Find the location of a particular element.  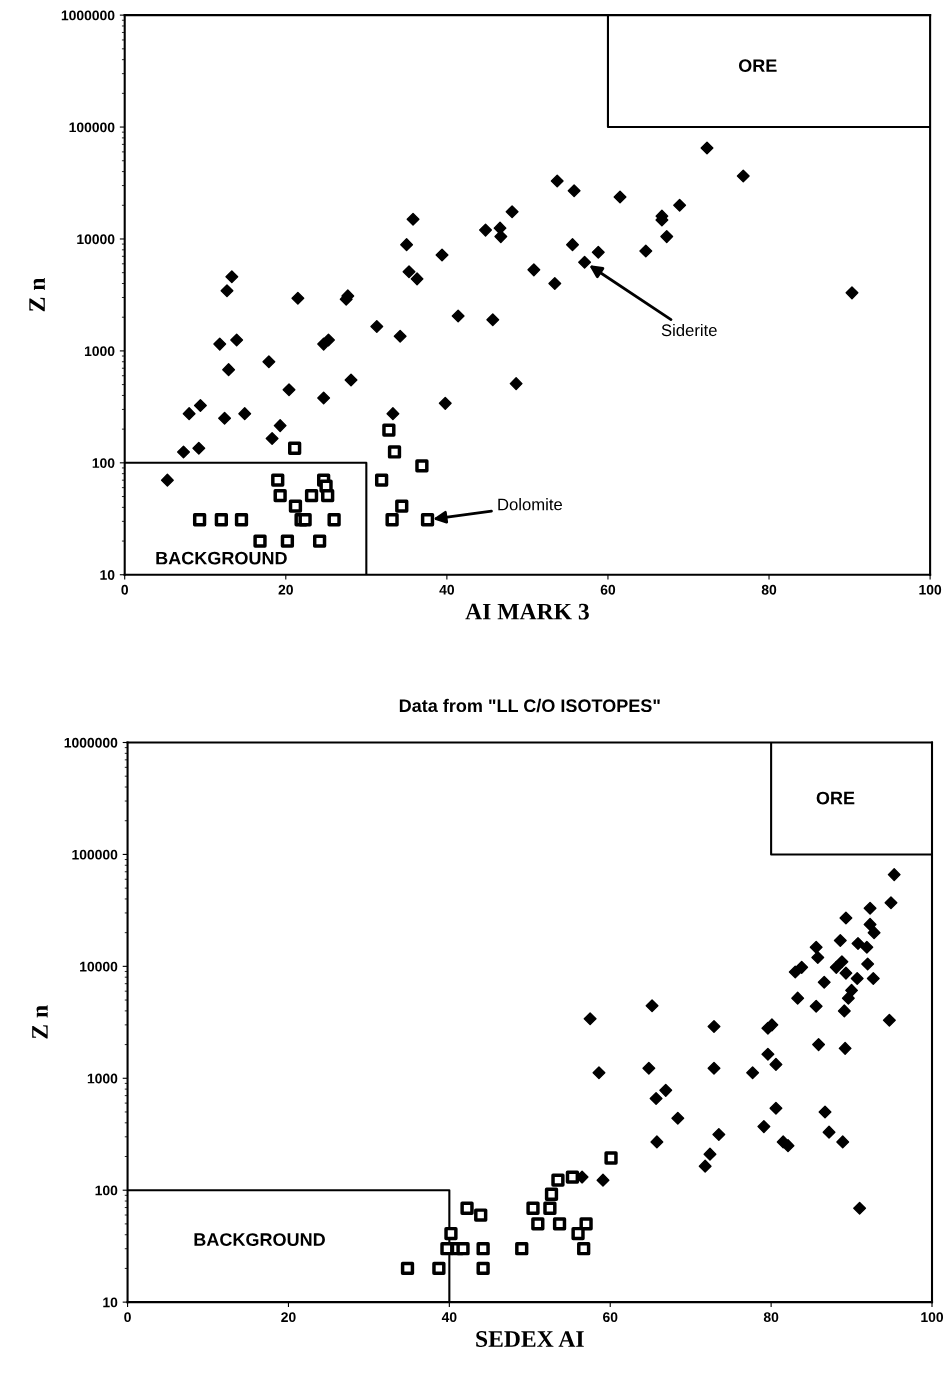

annotation: Dolomite is located at coordinates (530, 504).